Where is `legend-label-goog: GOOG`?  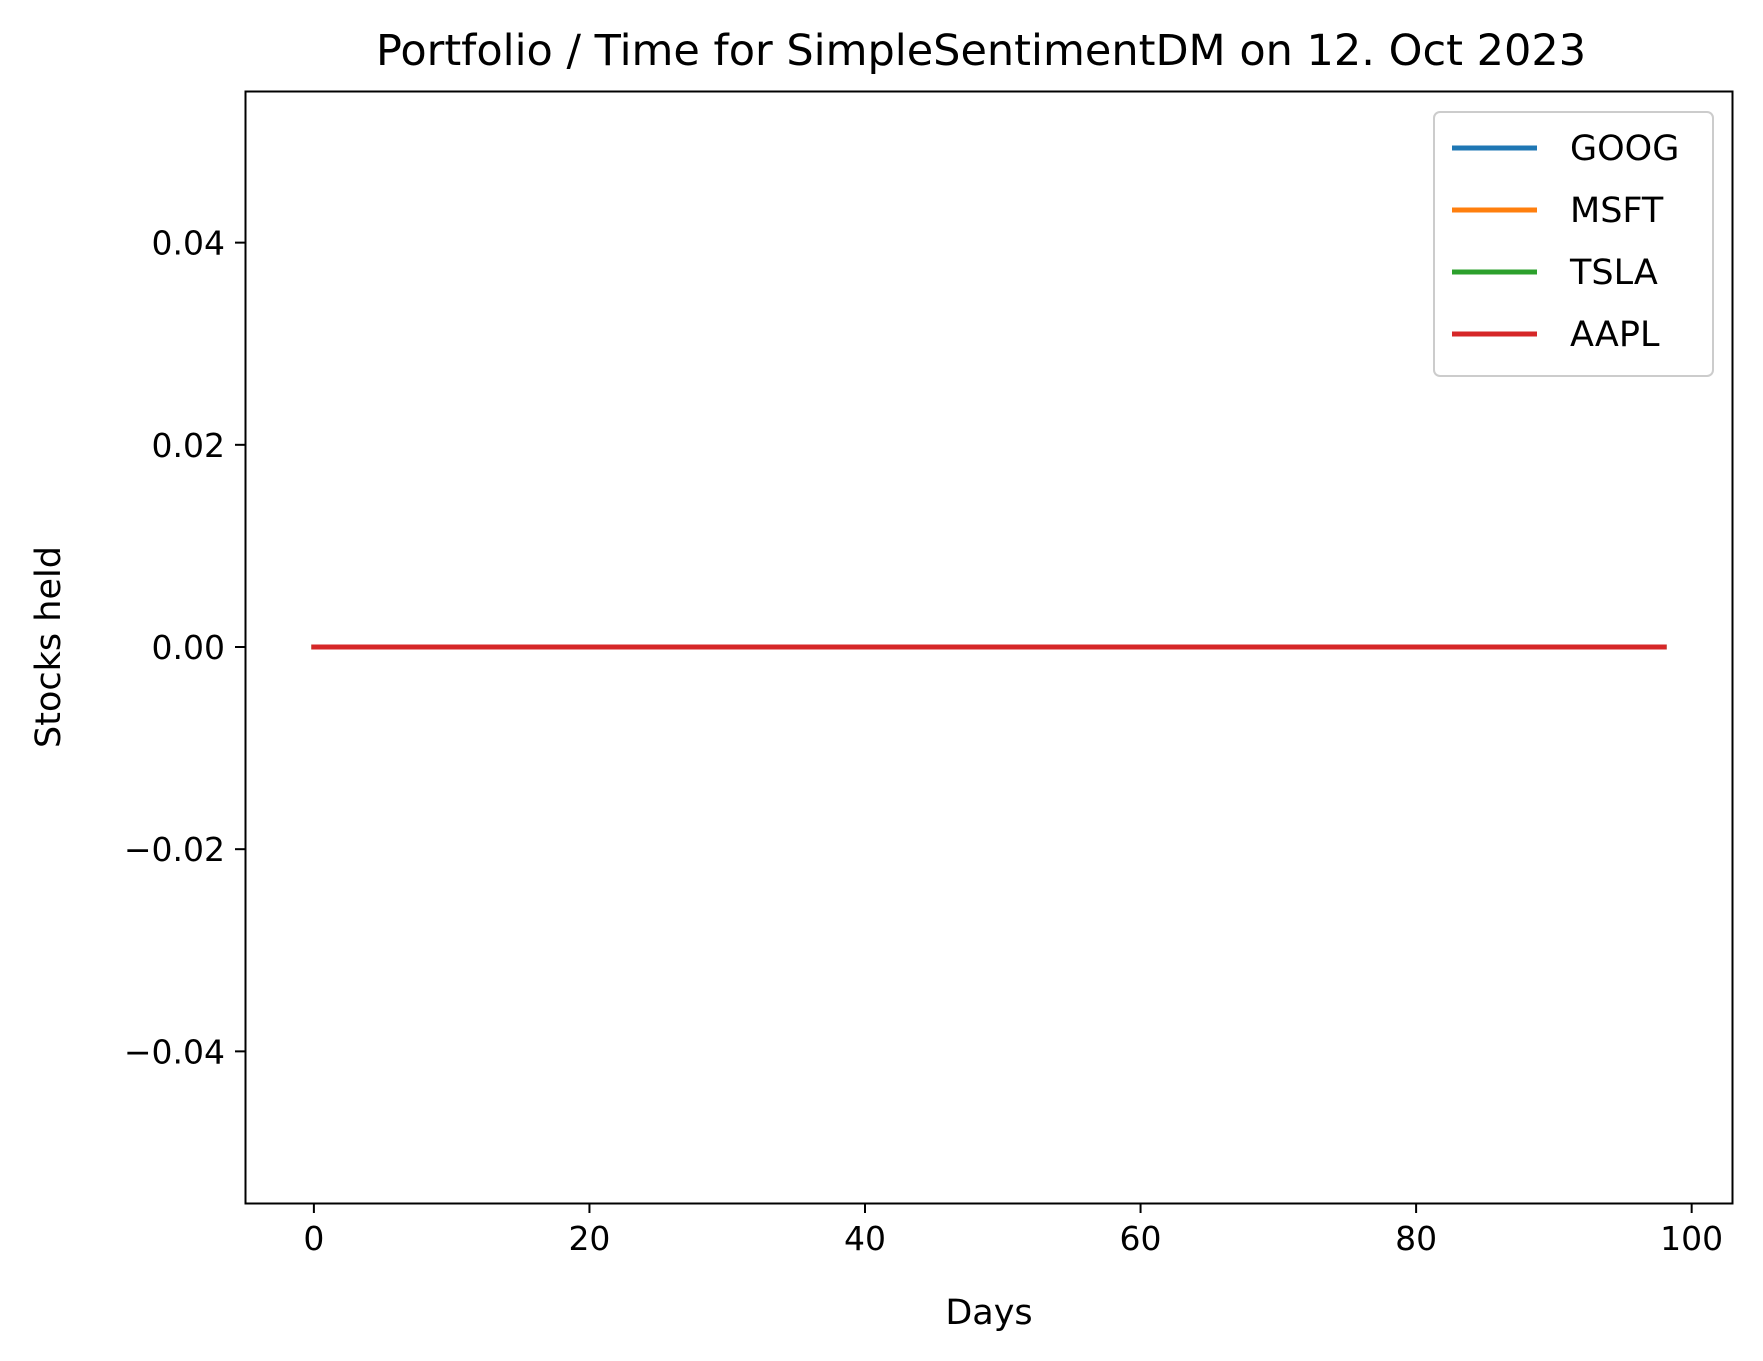 legend-label-goog: GOOG is located at coordinates (1624, 149).